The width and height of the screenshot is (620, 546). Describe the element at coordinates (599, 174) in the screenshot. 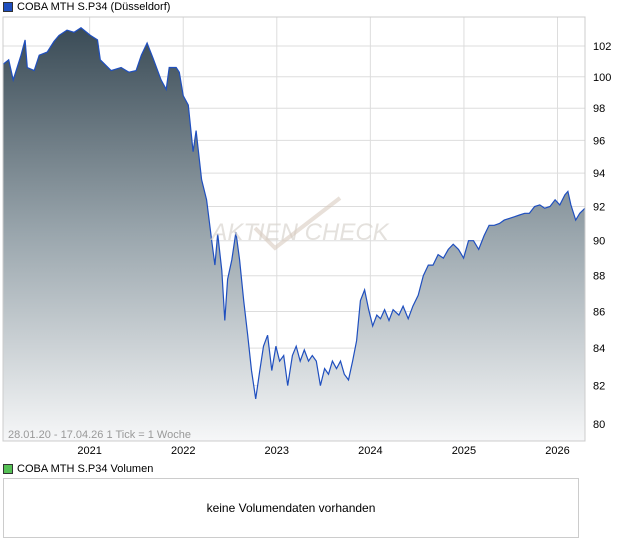

I see `y-tick-label: 94` at that location.